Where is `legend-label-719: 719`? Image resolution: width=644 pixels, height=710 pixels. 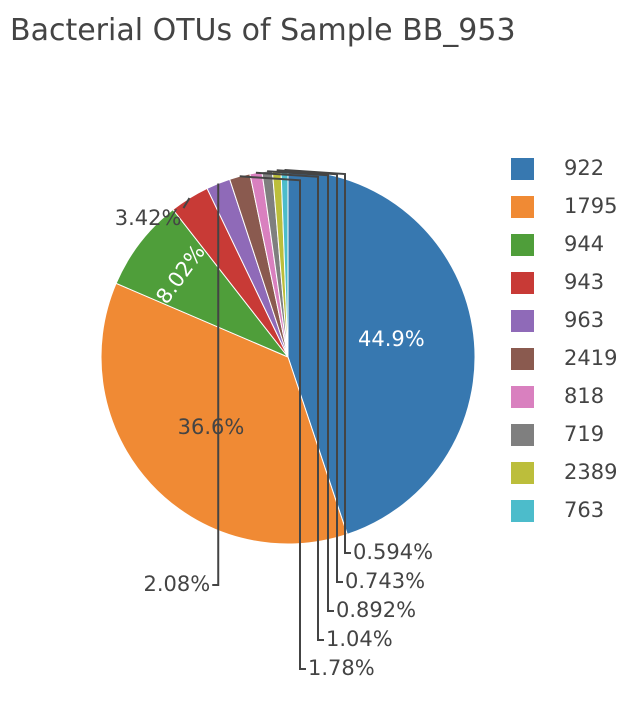 legend-label-719: 719 is located at coordinates (584, 434).